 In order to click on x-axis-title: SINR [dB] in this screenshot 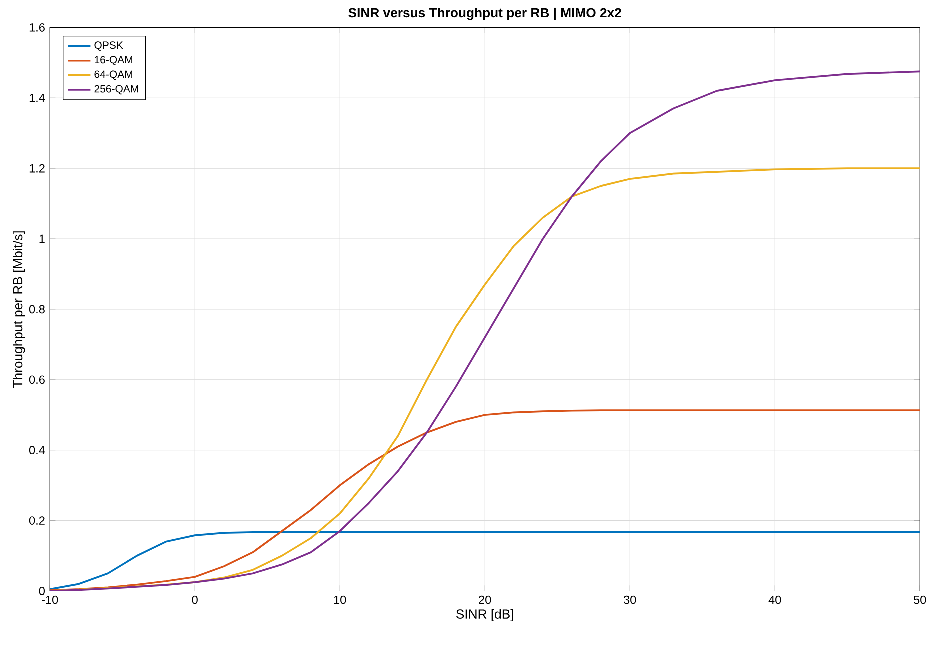, I will do `click(485, 616)`.